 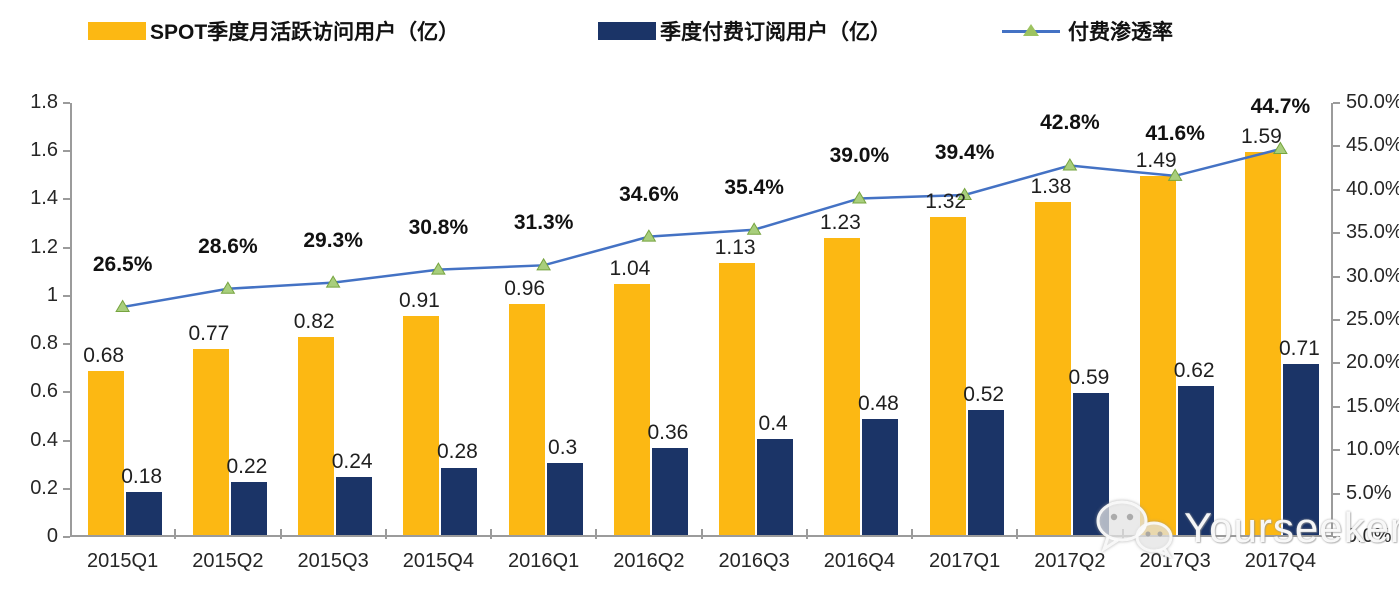 I want to click on bar-label-subscribers: 0.62, so click(x=1194, y=370).